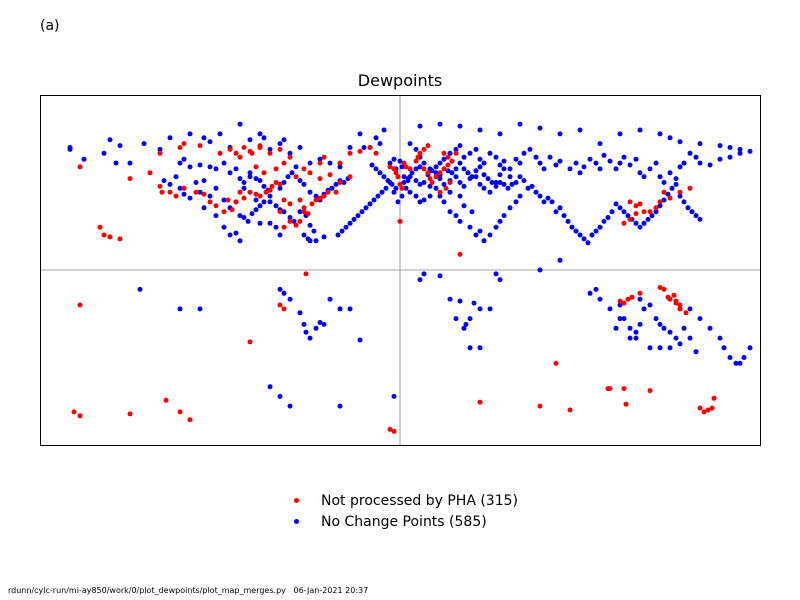 Image resolution: width=800 pixels, height=600 pixels. What do you see at coordinates (400, 80) in the screenshot?
I see `chart-title: Dewpoints` at bounding box center [400, 80].